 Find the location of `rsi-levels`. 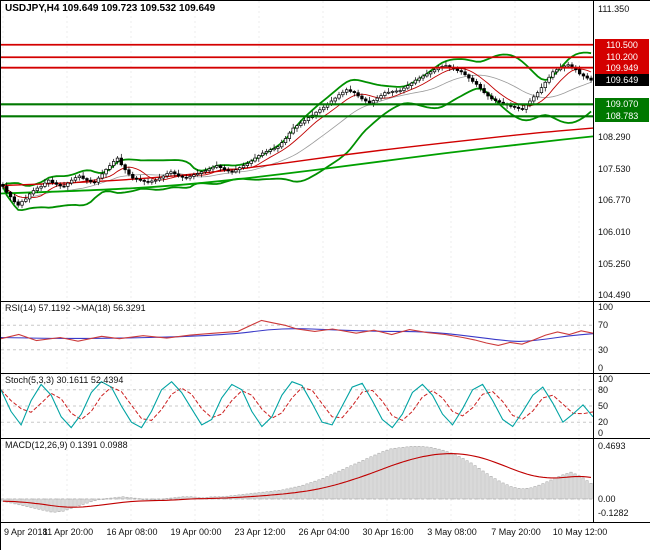

rsi-levels is located at coordinates (297, 337).